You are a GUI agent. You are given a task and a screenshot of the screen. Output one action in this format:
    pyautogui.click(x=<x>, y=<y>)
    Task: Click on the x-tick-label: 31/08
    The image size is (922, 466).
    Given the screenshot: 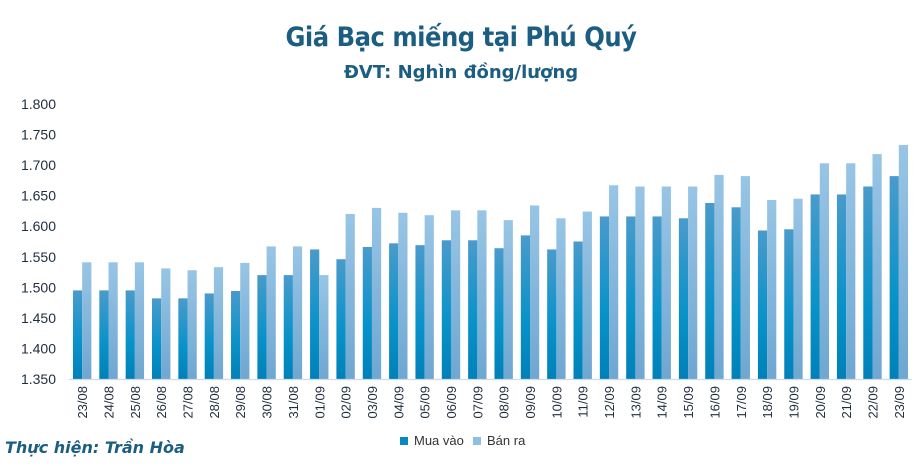 What is the action you would take?
    pyautogui.click(x=293, y=402)
    